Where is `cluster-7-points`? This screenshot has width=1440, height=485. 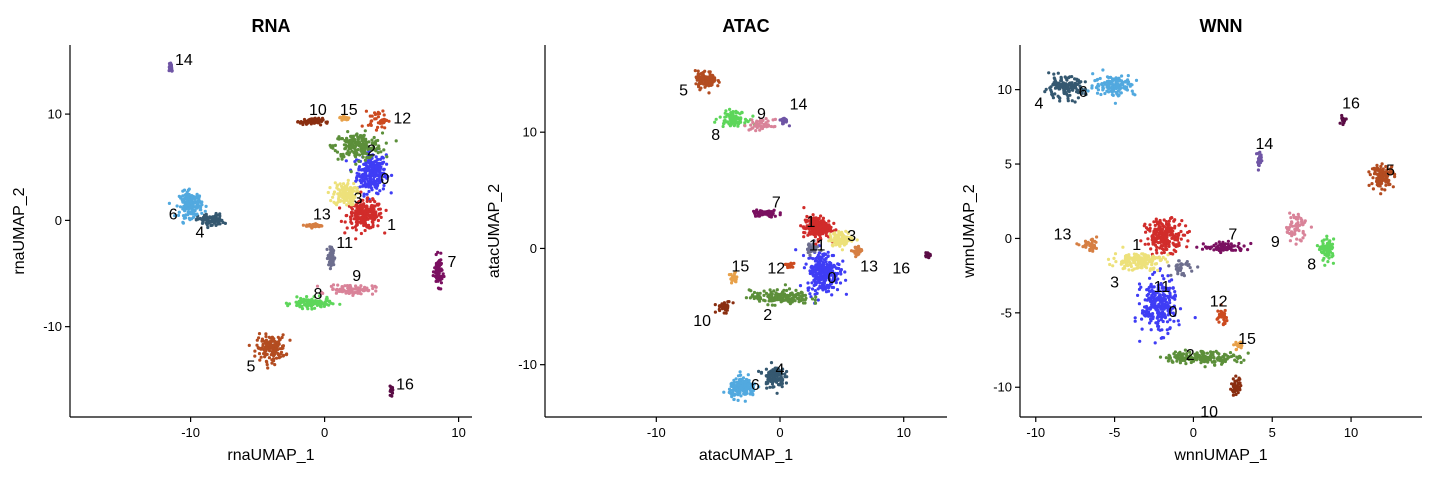
cluster-7-points is located at coordinates (1223, 247).